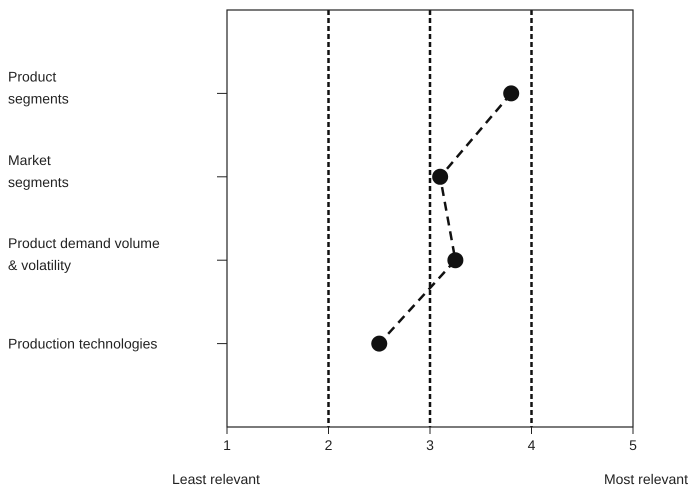  I want to click on x-tick-label: 3, so click(430, 445).